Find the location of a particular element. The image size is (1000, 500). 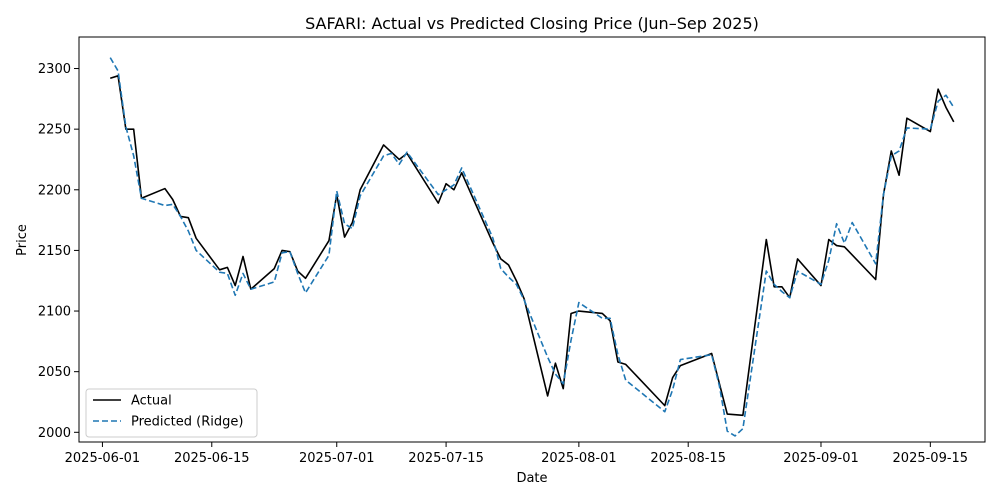

x-axis-label: Date is located at coordinates (531, 478).